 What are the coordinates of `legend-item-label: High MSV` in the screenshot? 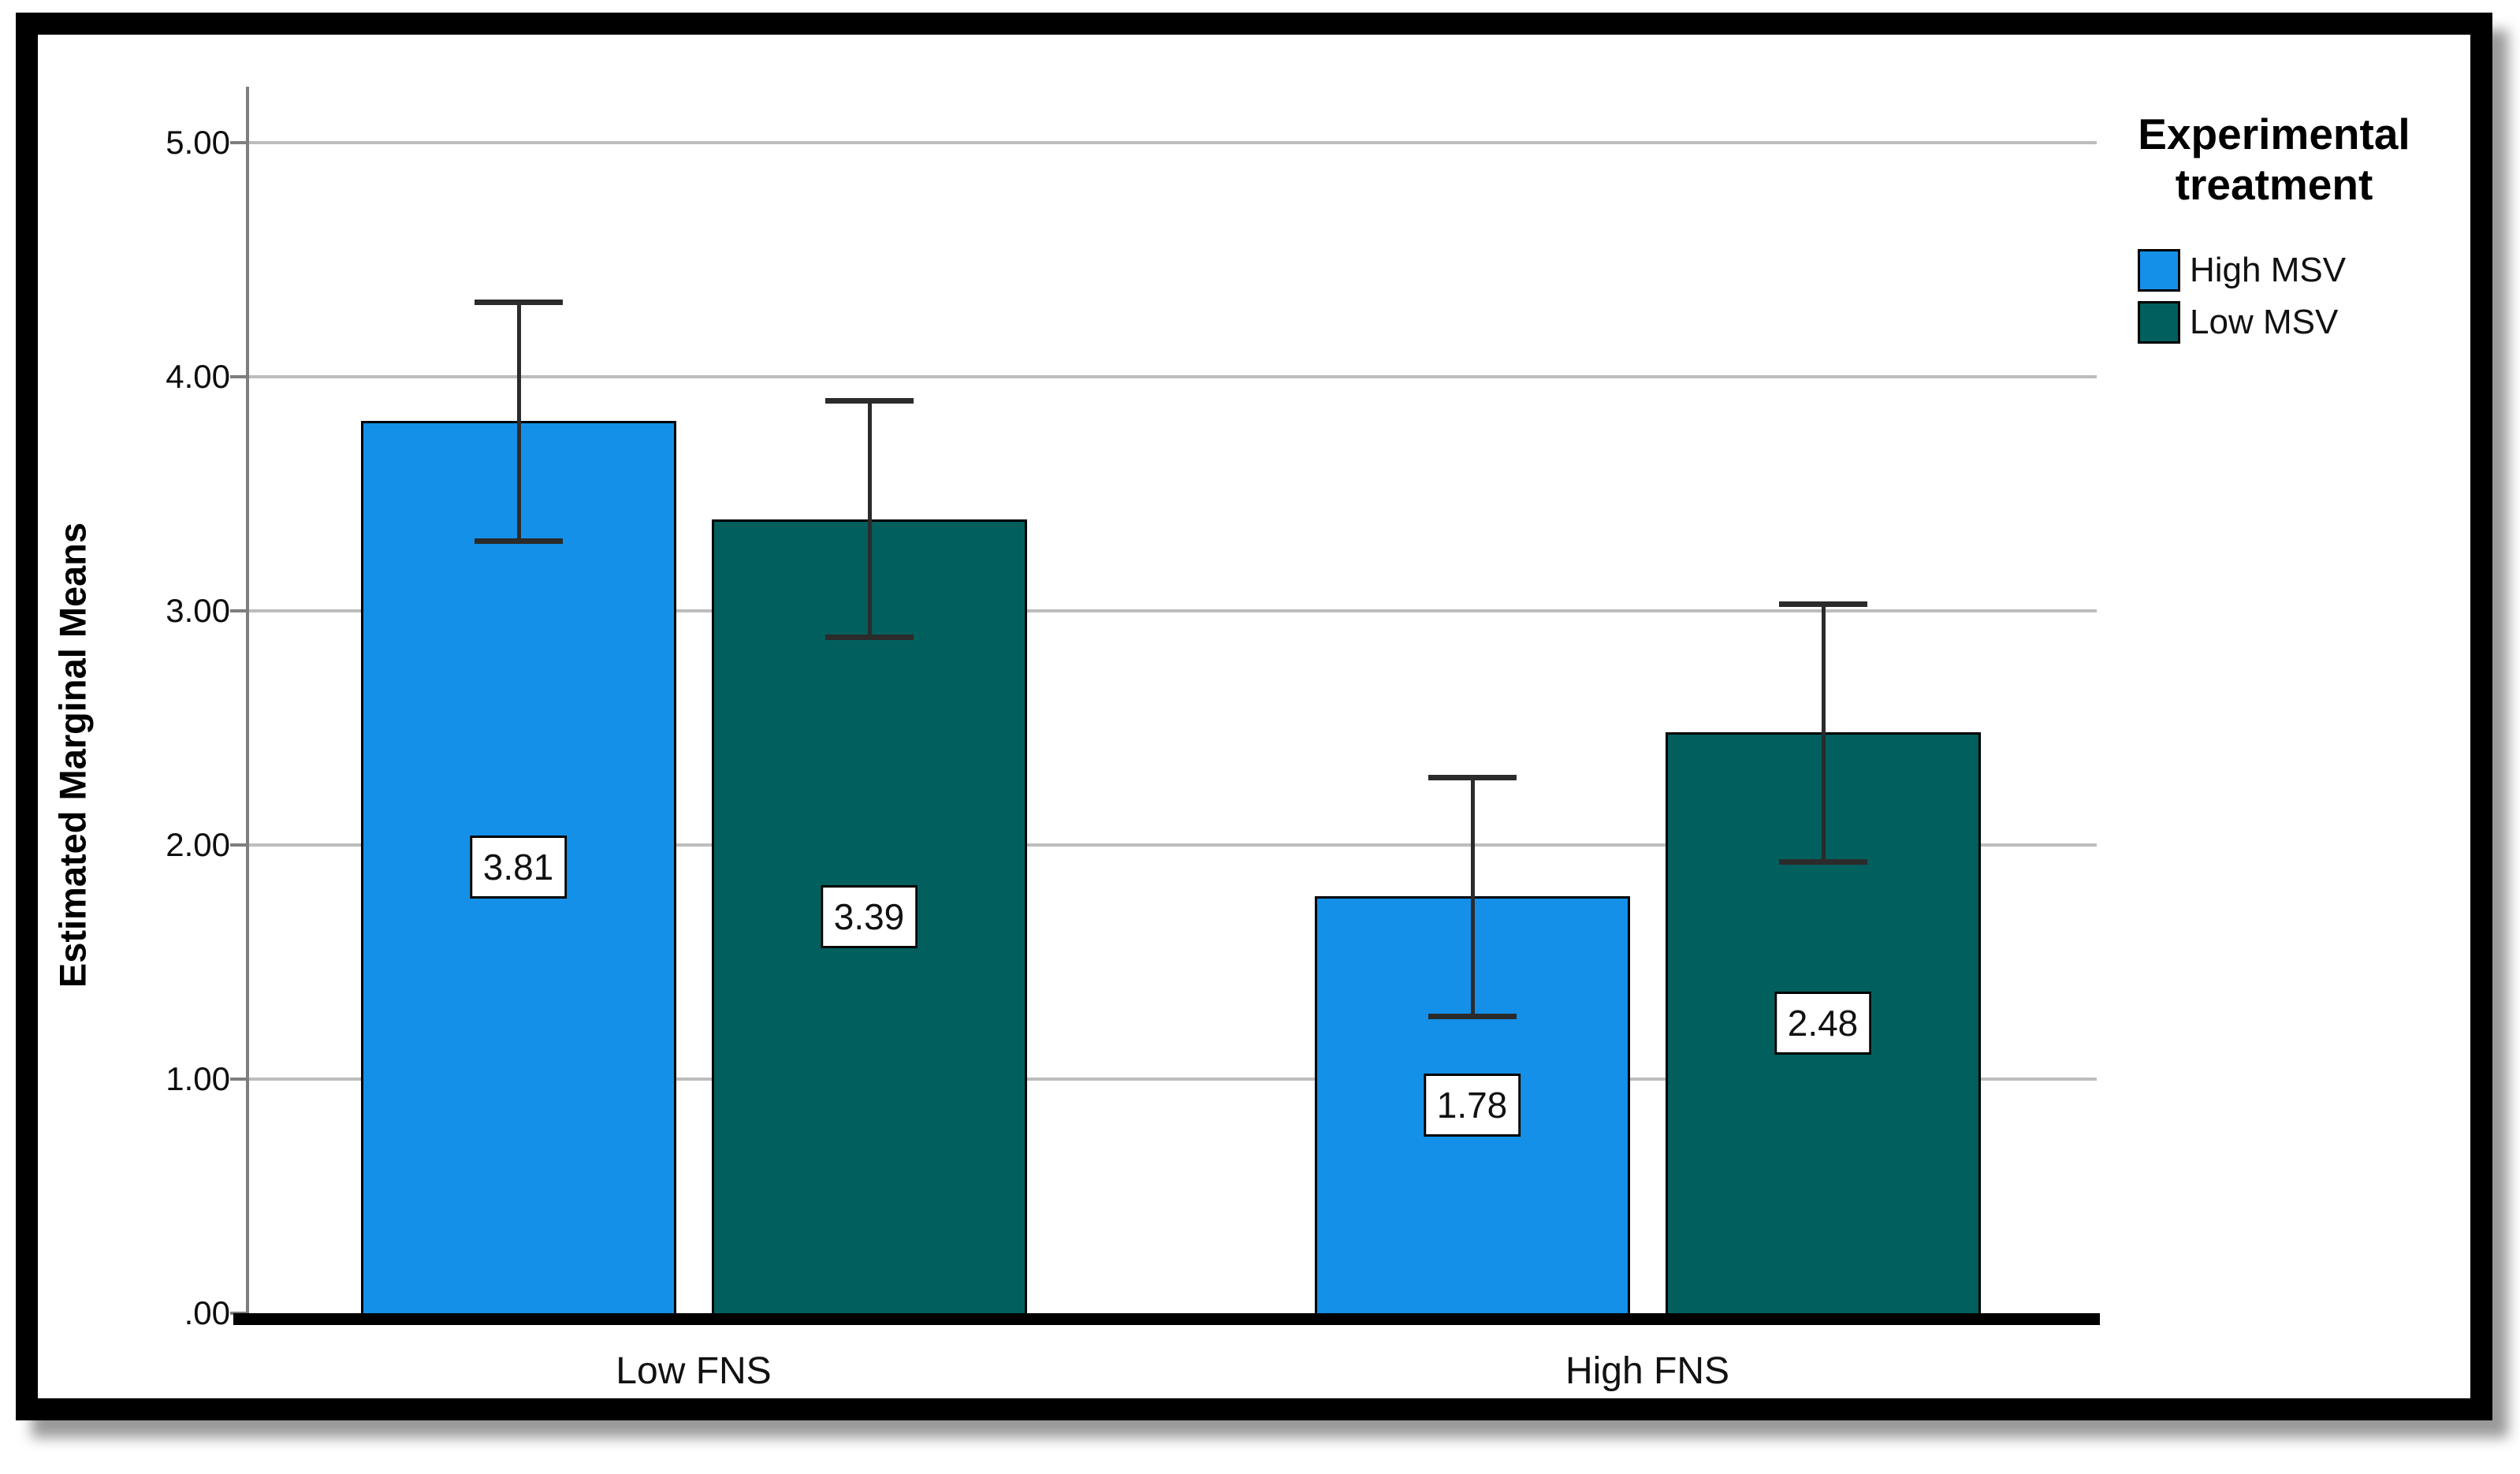 It's located at (2268, 270).